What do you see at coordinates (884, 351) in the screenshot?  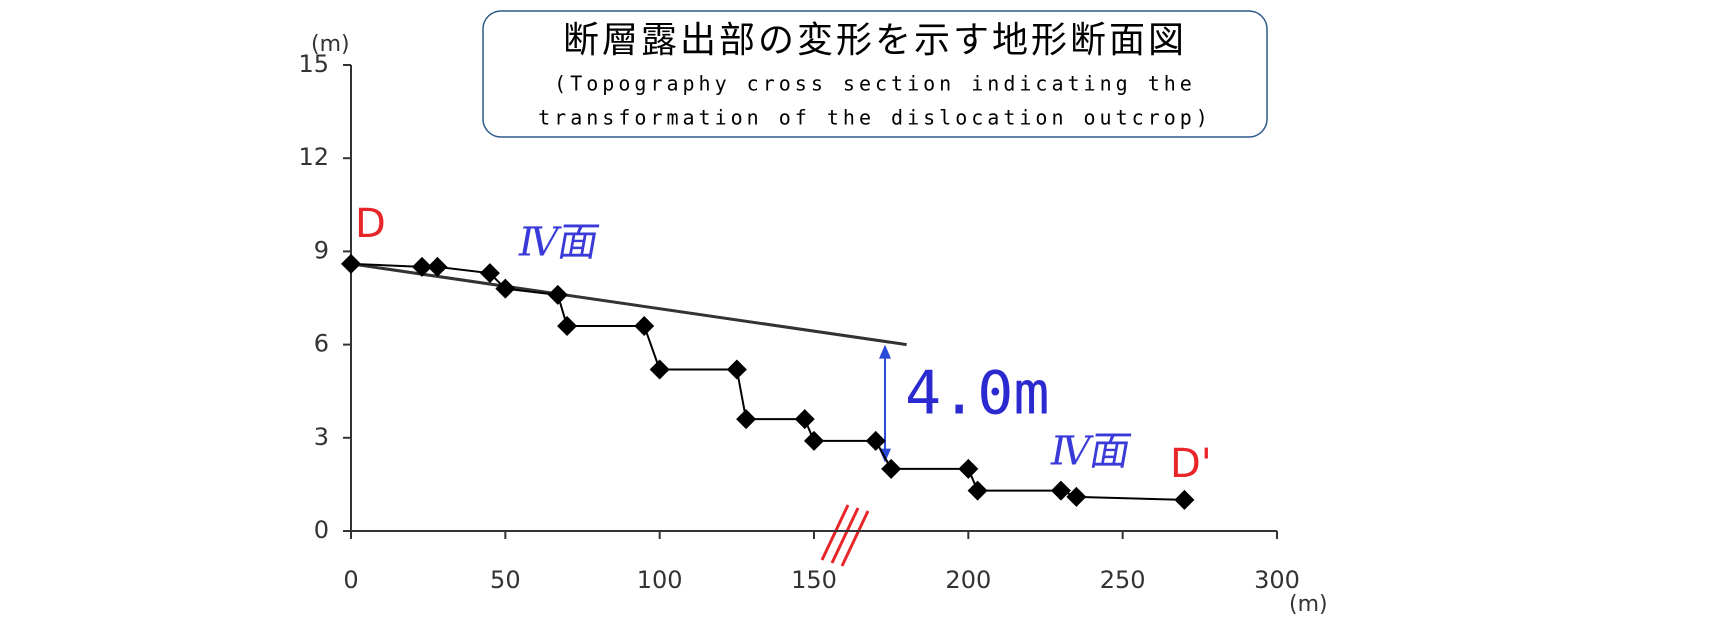 I see `arrow-head` at bounding box center [884, 351].